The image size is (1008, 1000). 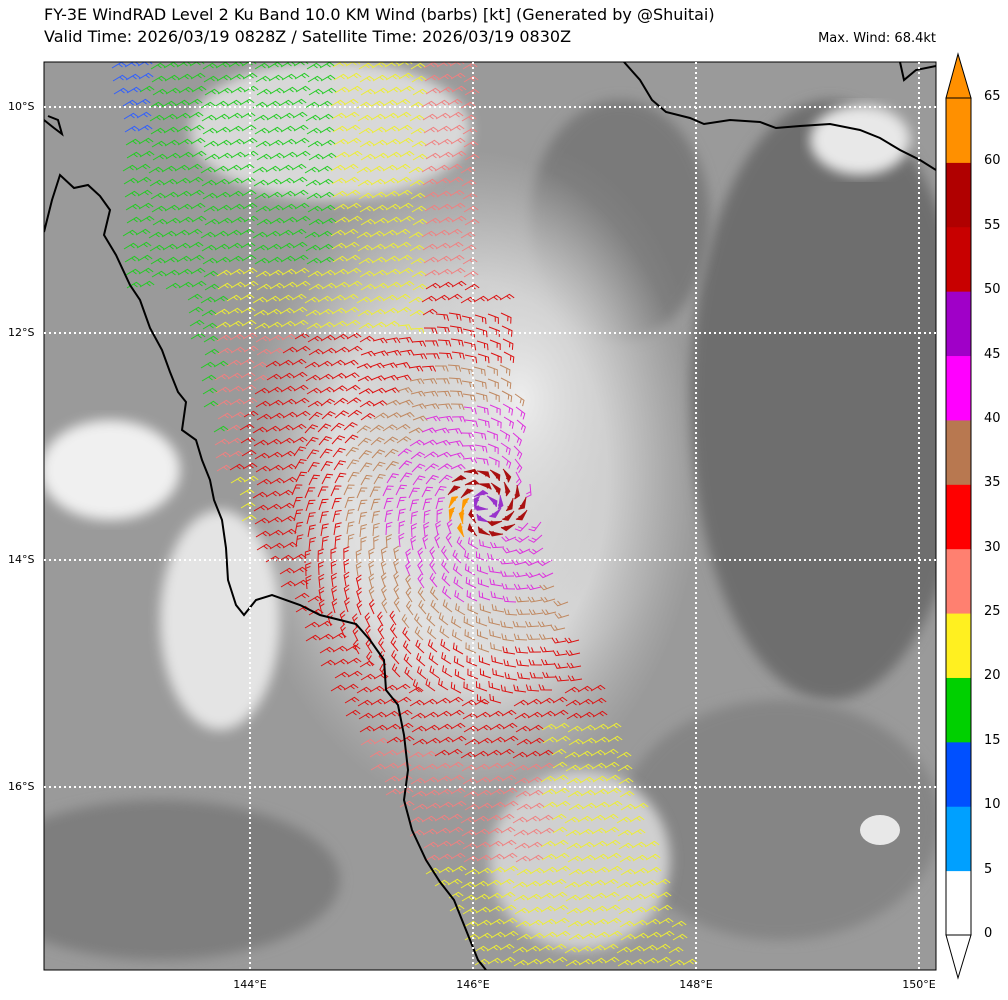 I want to click on lat-label-14s: 14°S, so click(x=21, y=559).